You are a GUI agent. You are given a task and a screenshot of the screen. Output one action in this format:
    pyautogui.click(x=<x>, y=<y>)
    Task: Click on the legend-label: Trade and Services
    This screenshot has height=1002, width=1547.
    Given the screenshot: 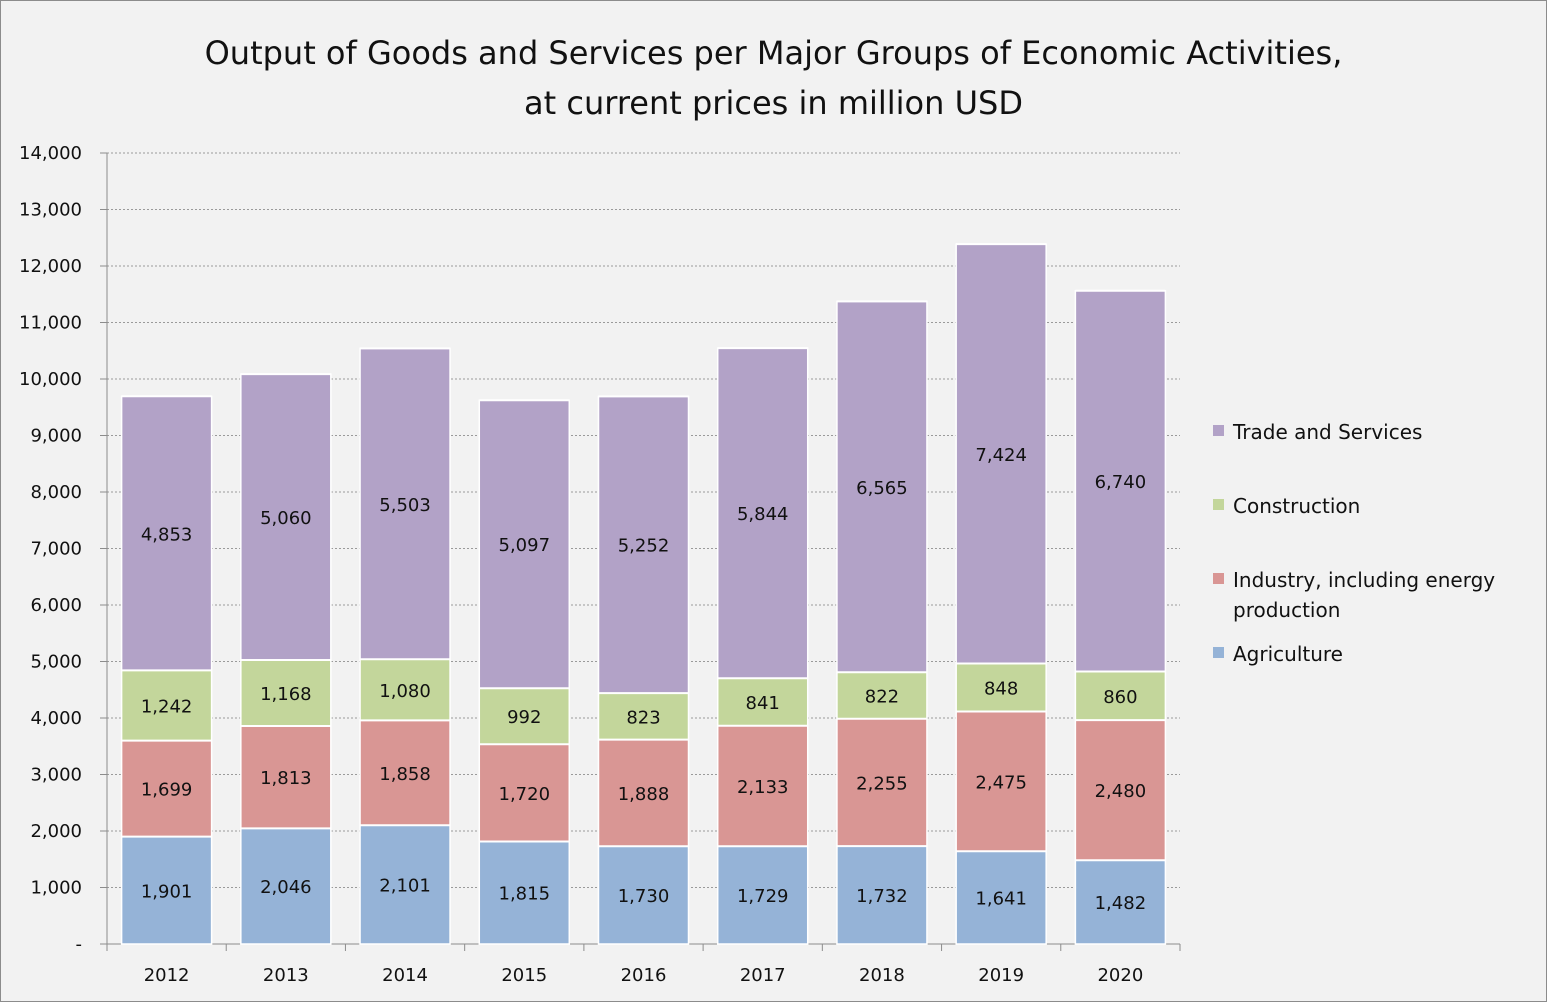 What is the action you would take?
    pyautogui.click(x=1327, y=432)
    